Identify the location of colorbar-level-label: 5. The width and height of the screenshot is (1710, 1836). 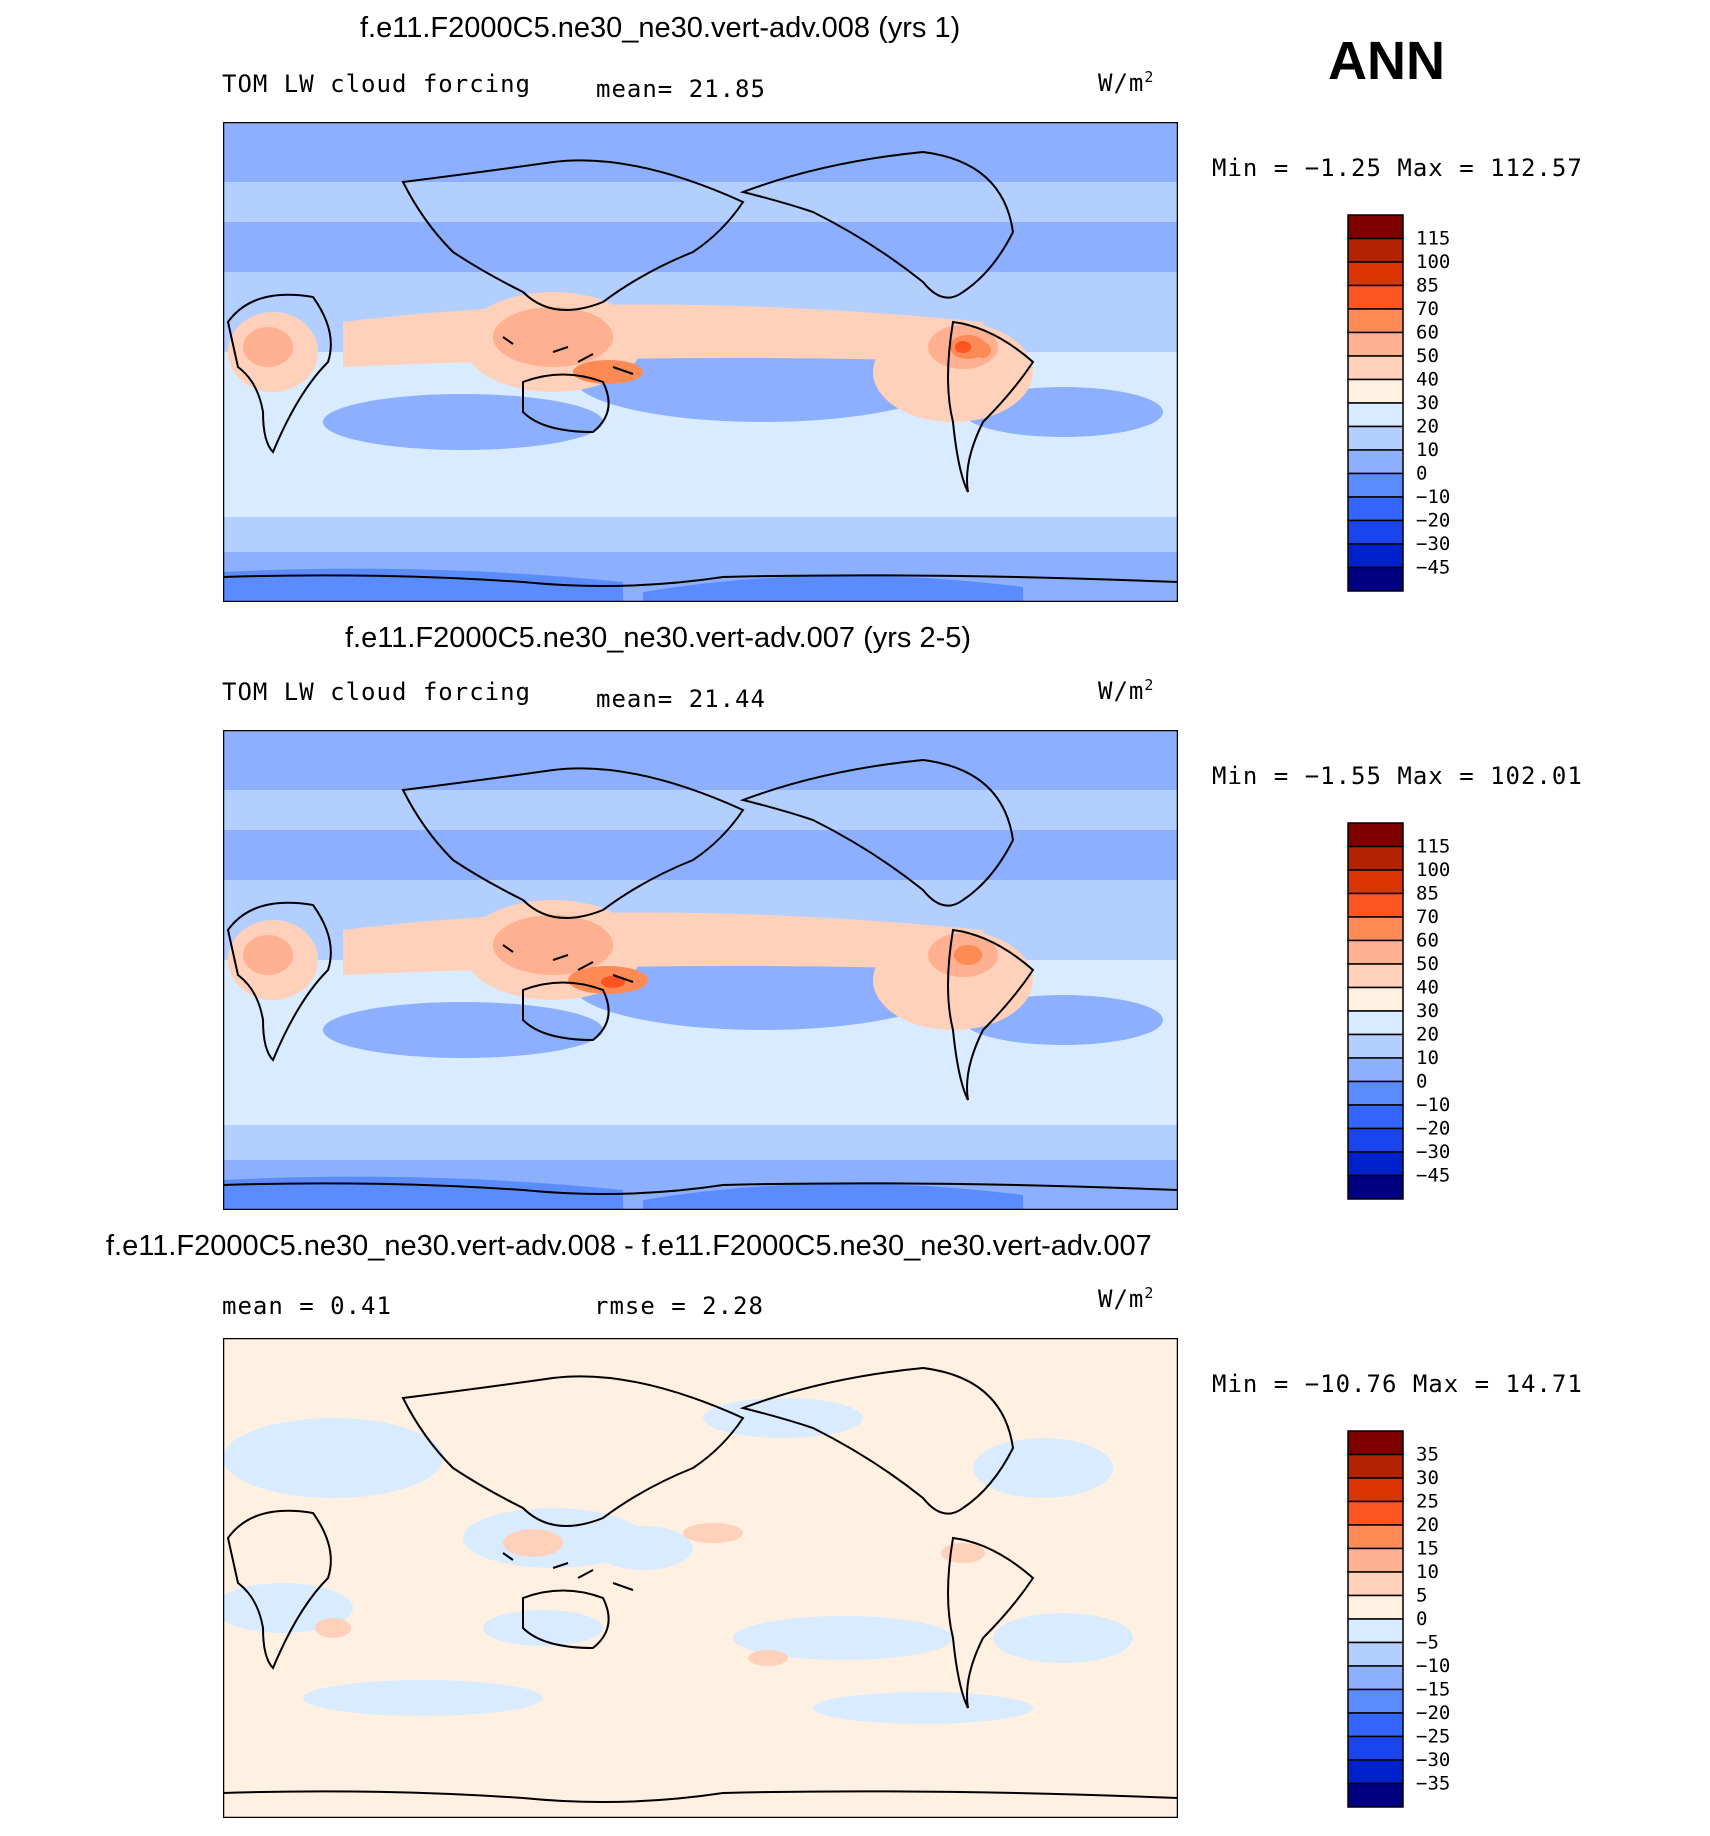
(1421, 1596).